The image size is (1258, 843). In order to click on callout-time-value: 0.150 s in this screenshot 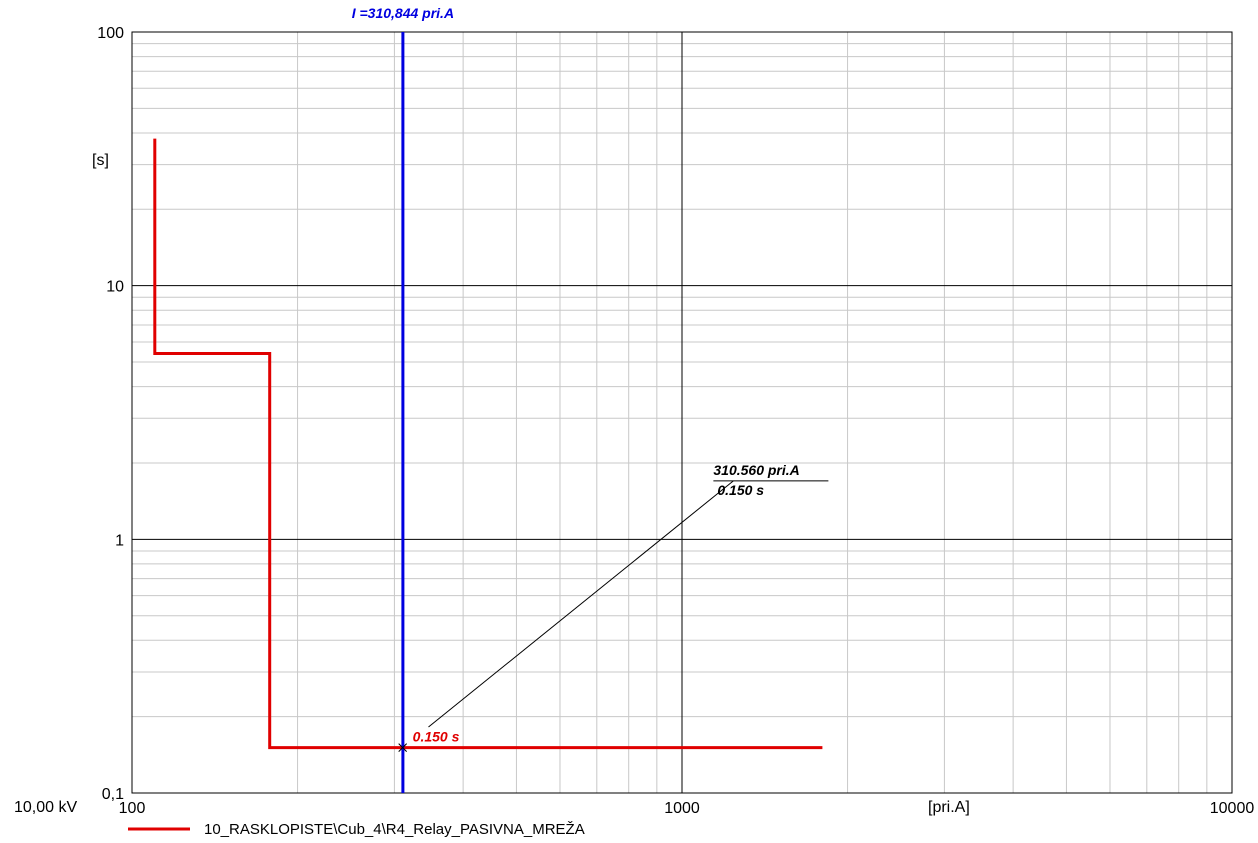, I will do `click(740, 490)`.